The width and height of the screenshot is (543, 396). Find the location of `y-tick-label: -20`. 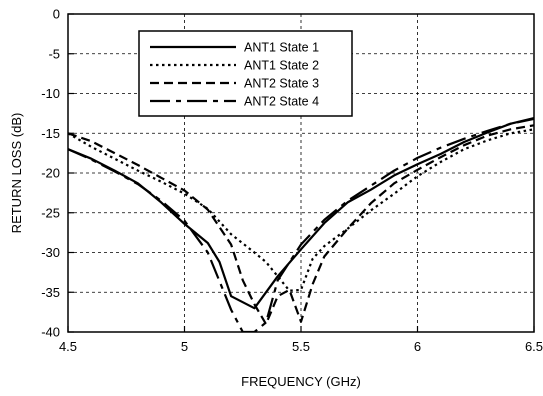

y-tick-label: -20 is located at coordinates (50, 173).